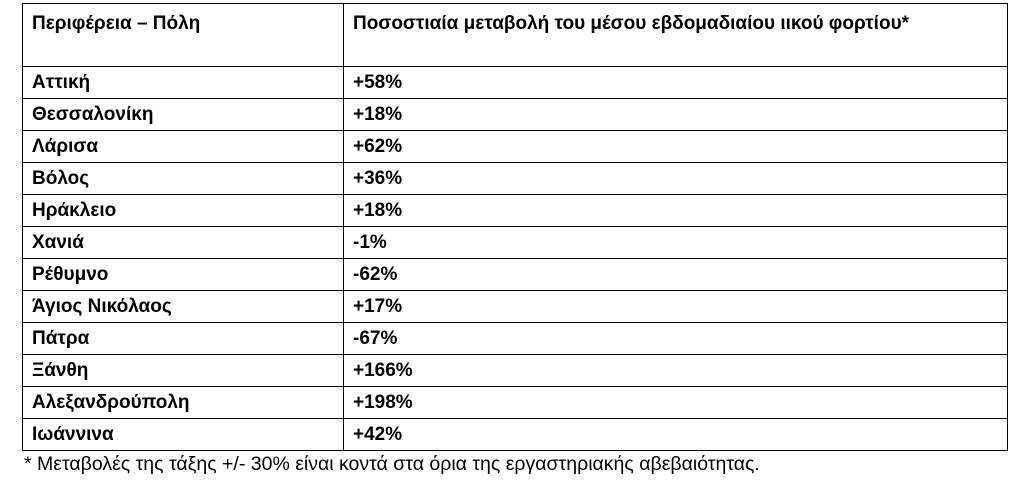  Describe the element at coordinates (183, 82) in the screenshot. I see `city-cell: Αττική` at that location.